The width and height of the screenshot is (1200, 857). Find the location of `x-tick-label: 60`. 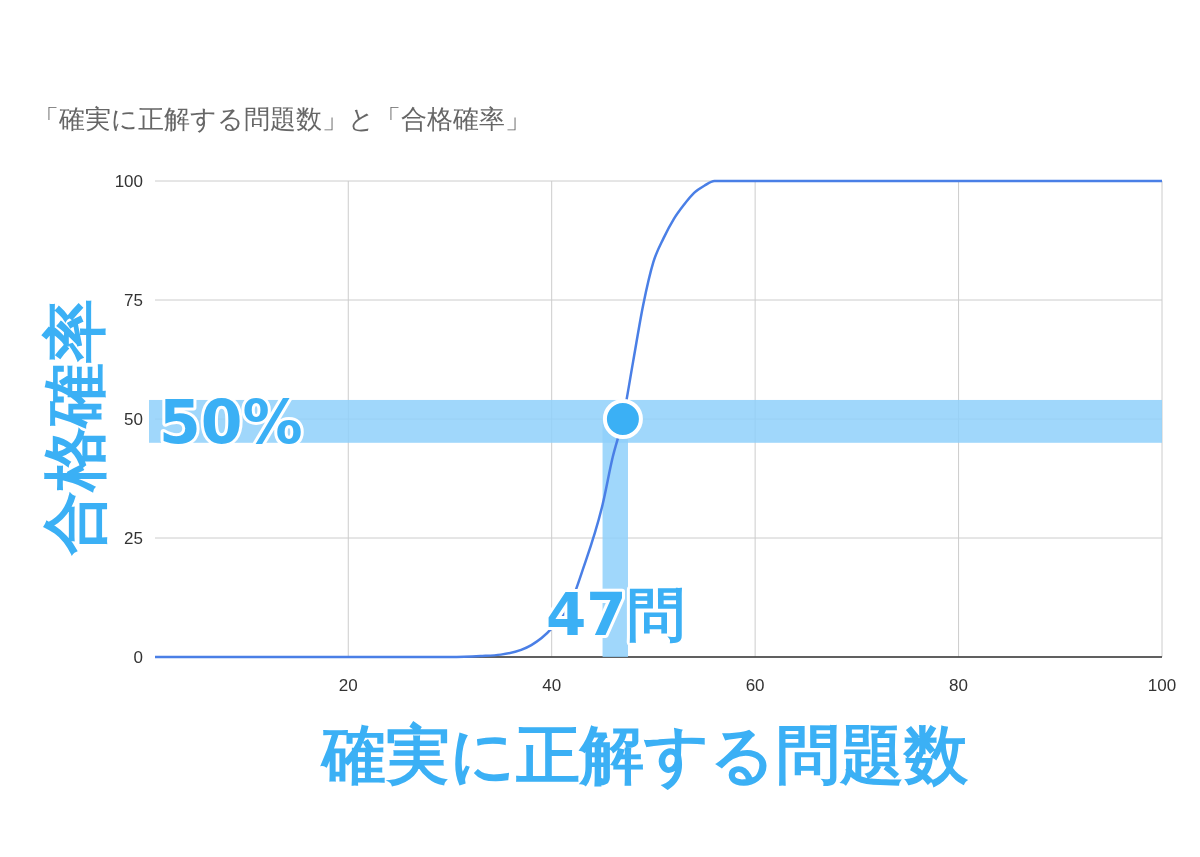

x-tick-label: 60 is located at coordinates (755, 685).